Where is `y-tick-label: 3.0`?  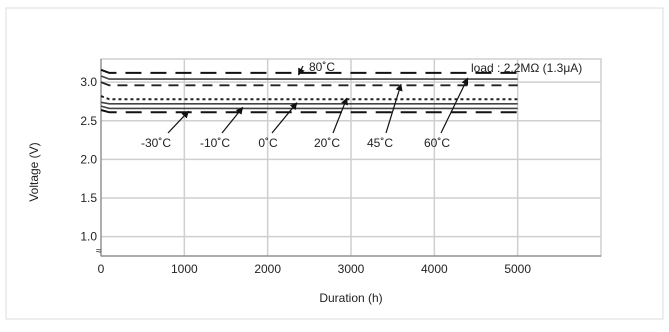
y-tick-label: 3.0 is located at coordinates (88, 82).